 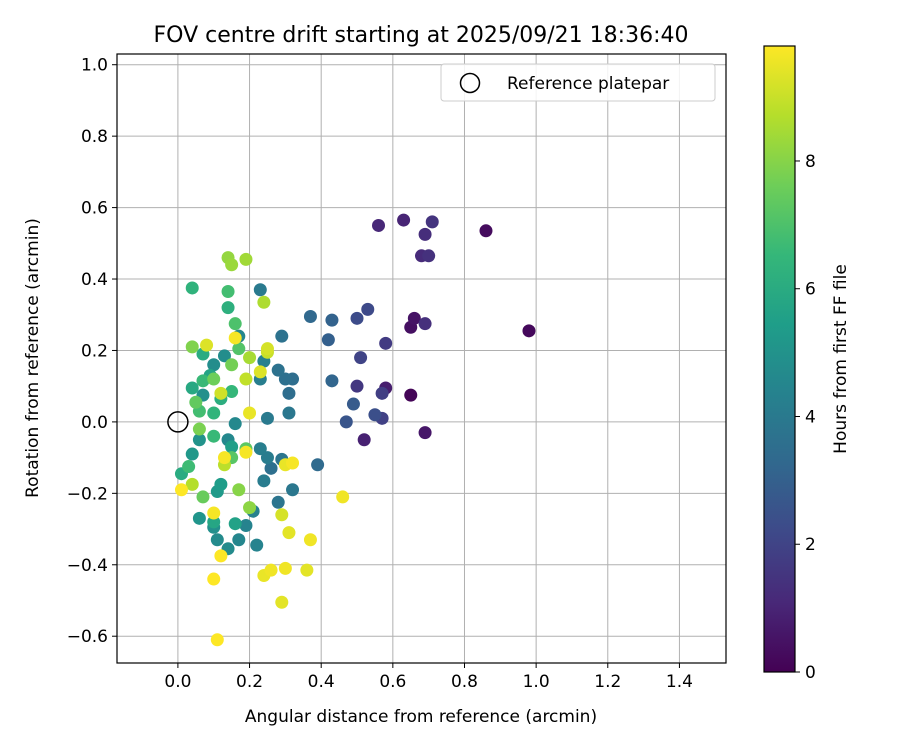 I want to click on x-tick-label: 1.0, so click(x=536, y=682).